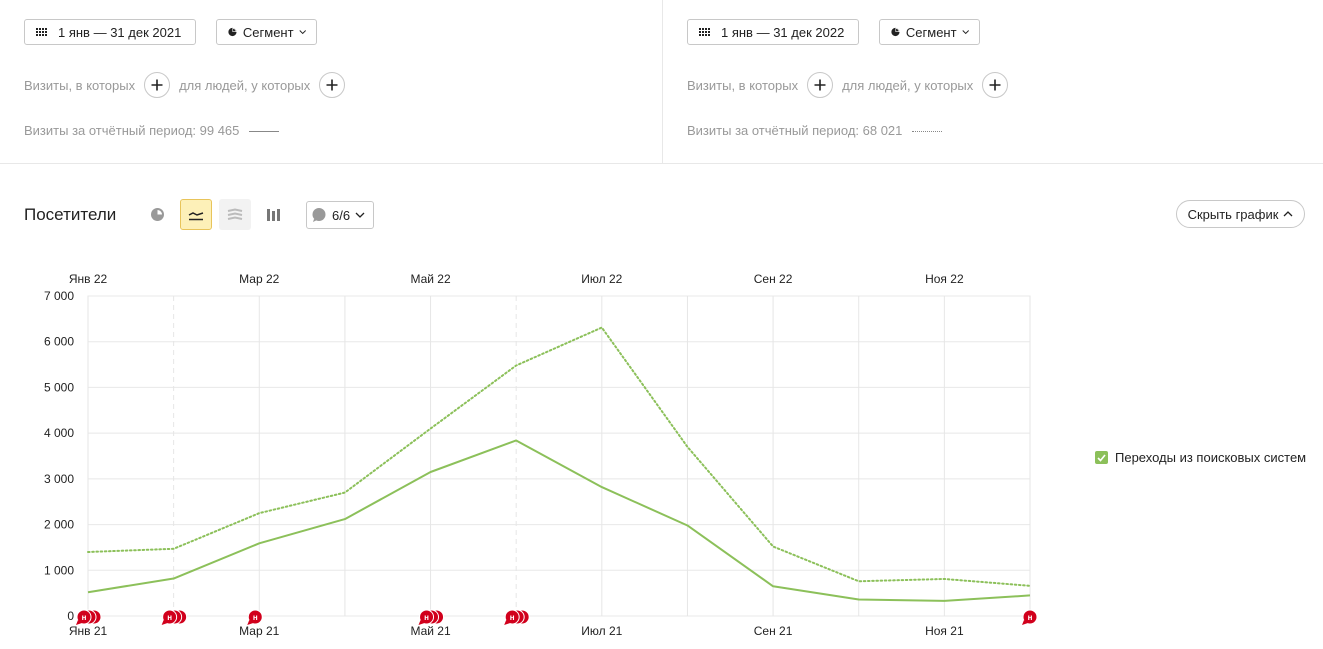 Image resolution: width=1323 pixels, height=649 pixels. What do you see at coordinates (59, 570) in the screenshot?
I see `y-tick-label: 1 000` at bounding box center [59, 570].